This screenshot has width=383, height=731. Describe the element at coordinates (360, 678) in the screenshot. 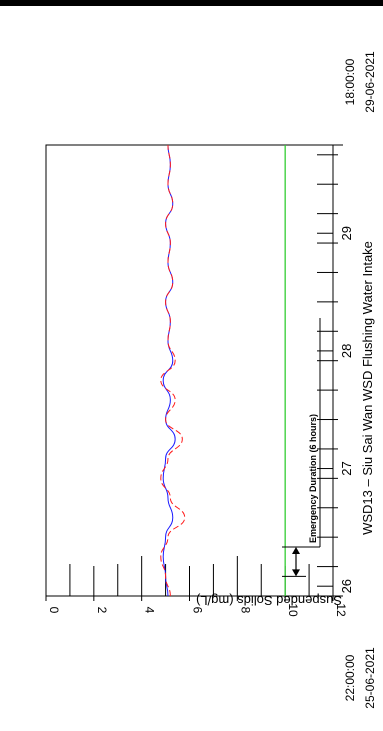

I see `x-start-label-group: 22:00:00 25-06-2021` at that location.